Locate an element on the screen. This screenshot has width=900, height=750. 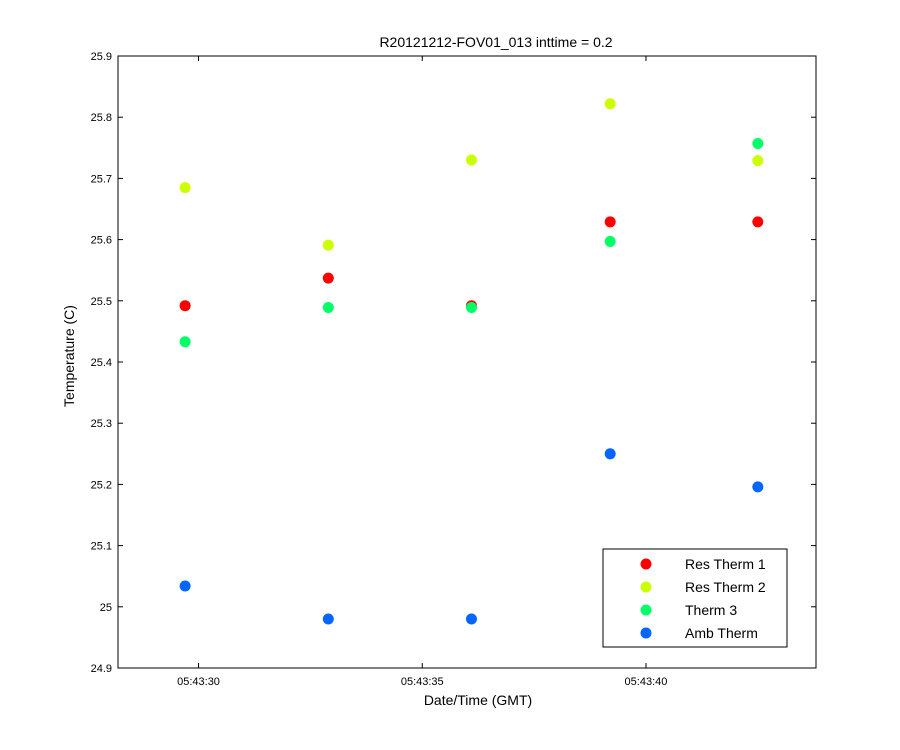
legend-items: Res Therm 1 Res Therm 2 Therm 3 Amb Therm is located at coordinates (703, 598).